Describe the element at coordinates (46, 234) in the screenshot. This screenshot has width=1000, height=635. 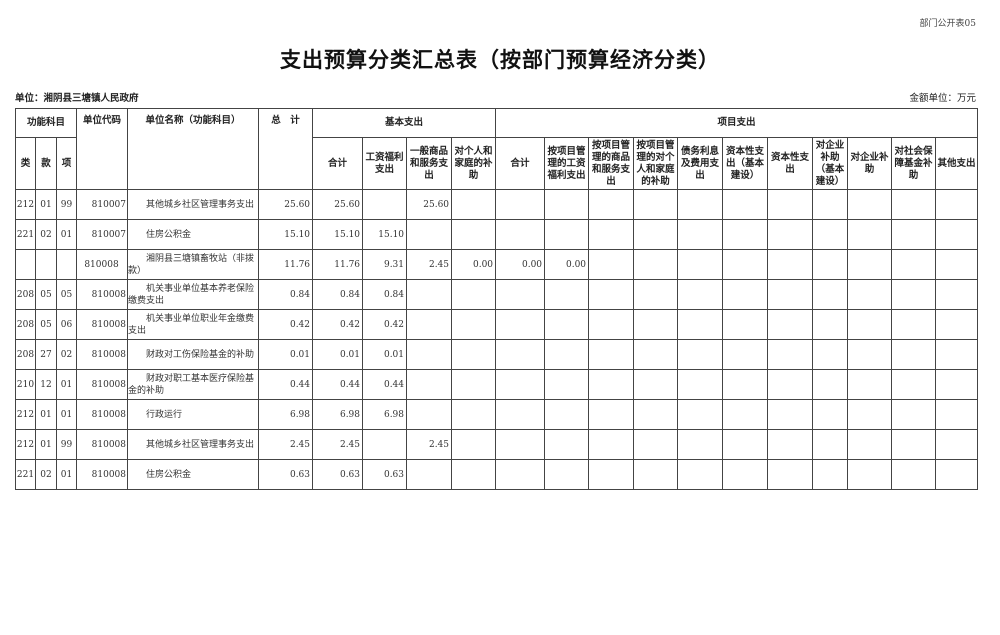
I see `cell-kuan: 02` at that location.